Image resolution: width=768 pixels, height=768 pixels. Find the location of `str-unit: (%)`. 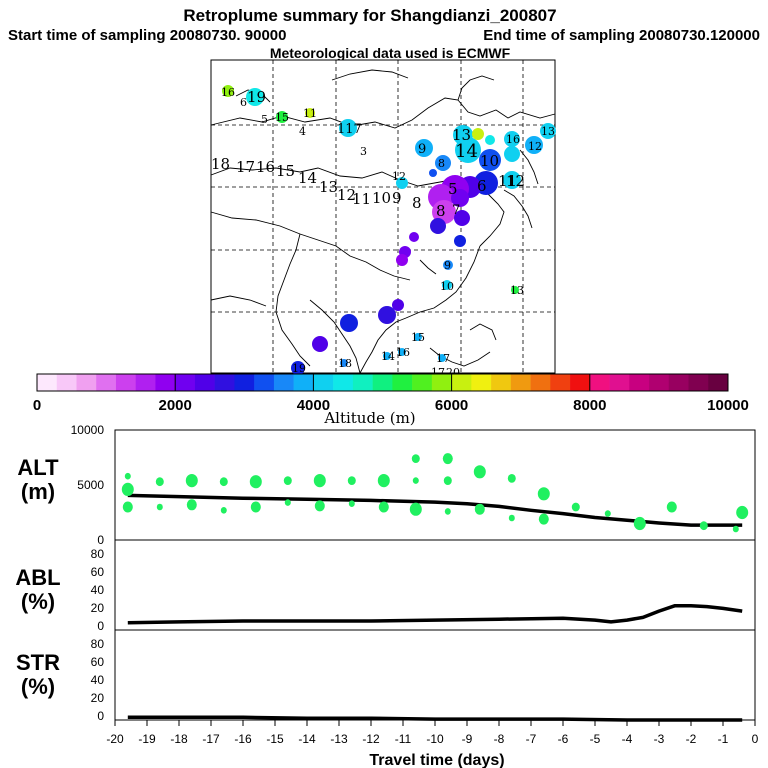

str-unit: (%) is located at coordinates (38, 686).